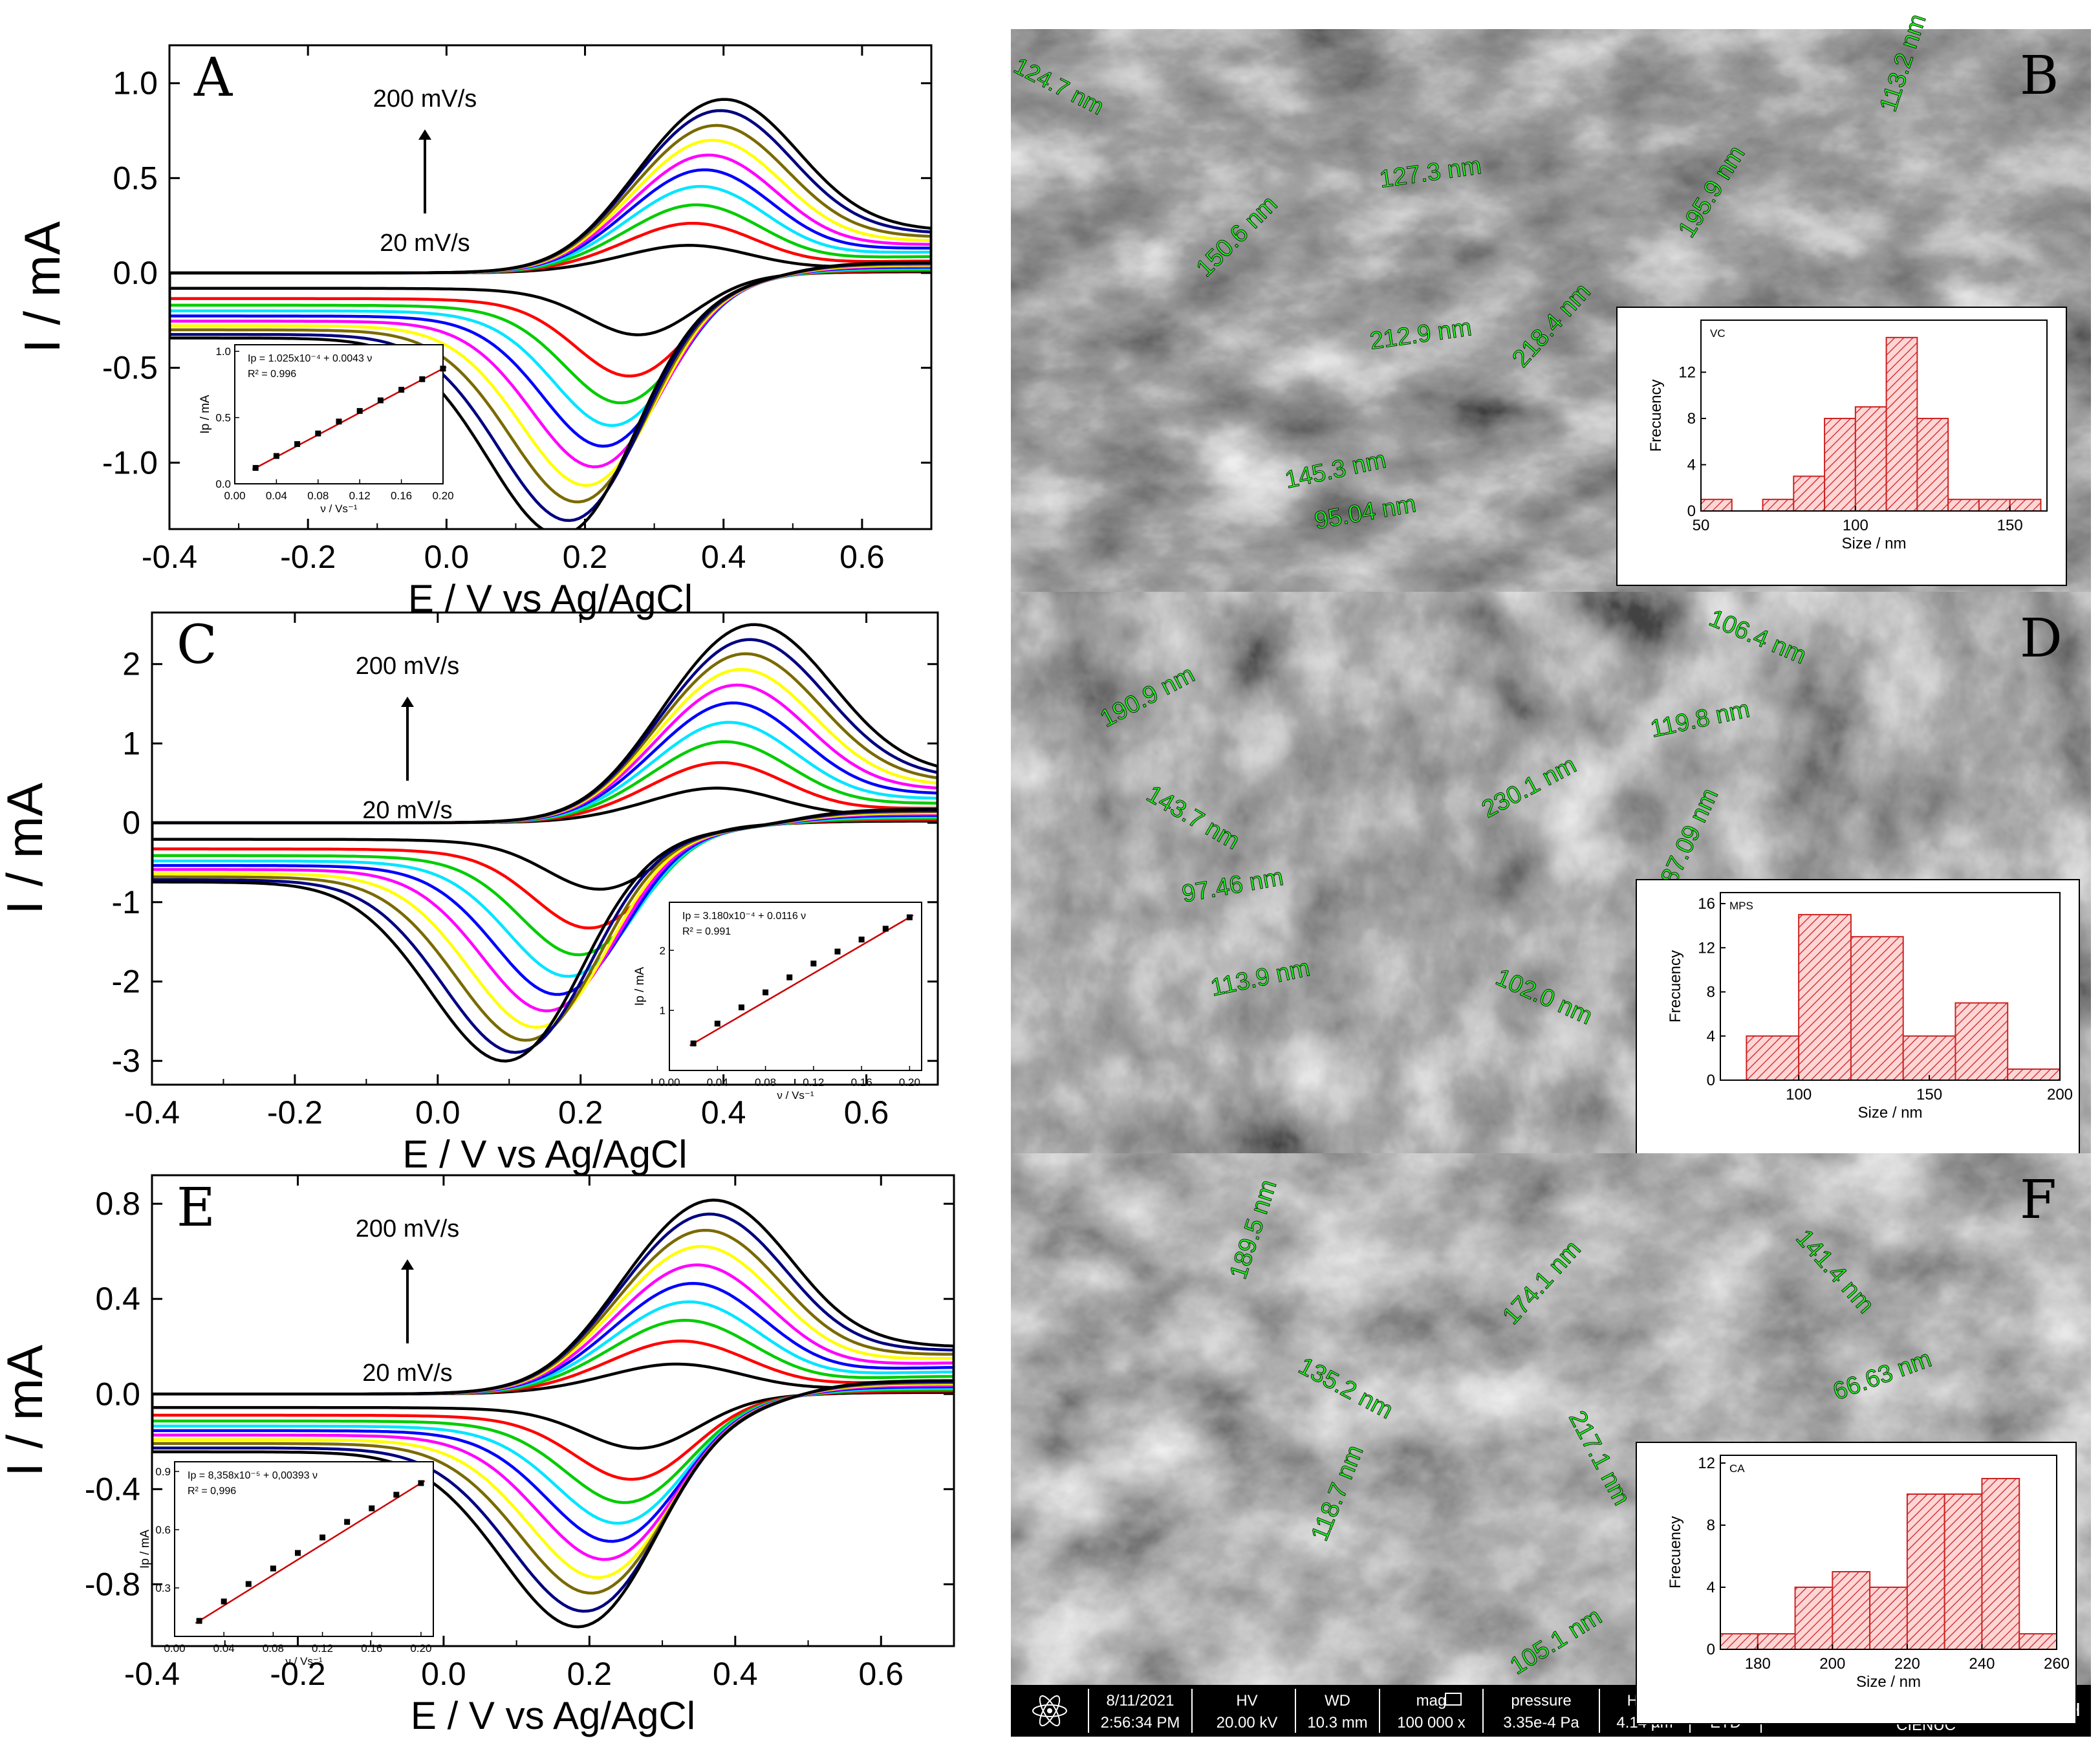  I want to click on x-tick-label: 0.6, so click(881, 1674).